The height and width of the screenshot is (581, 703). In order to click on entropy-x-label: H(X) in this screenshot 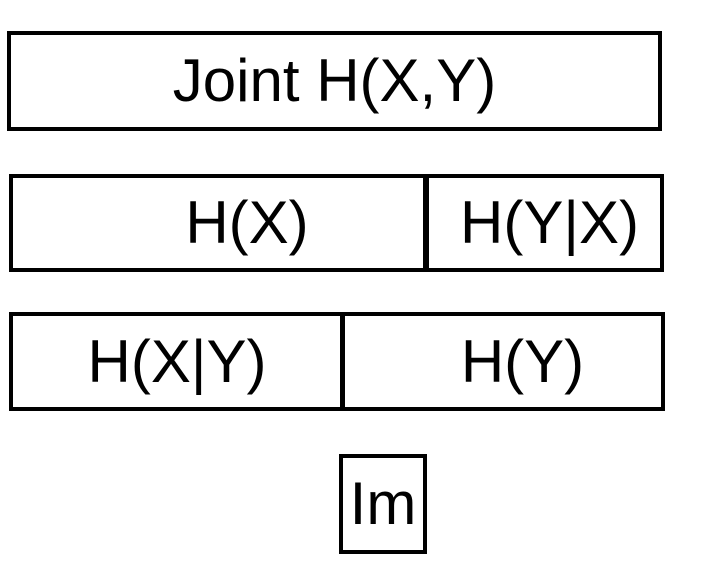, I will do `click(247, 222)`.